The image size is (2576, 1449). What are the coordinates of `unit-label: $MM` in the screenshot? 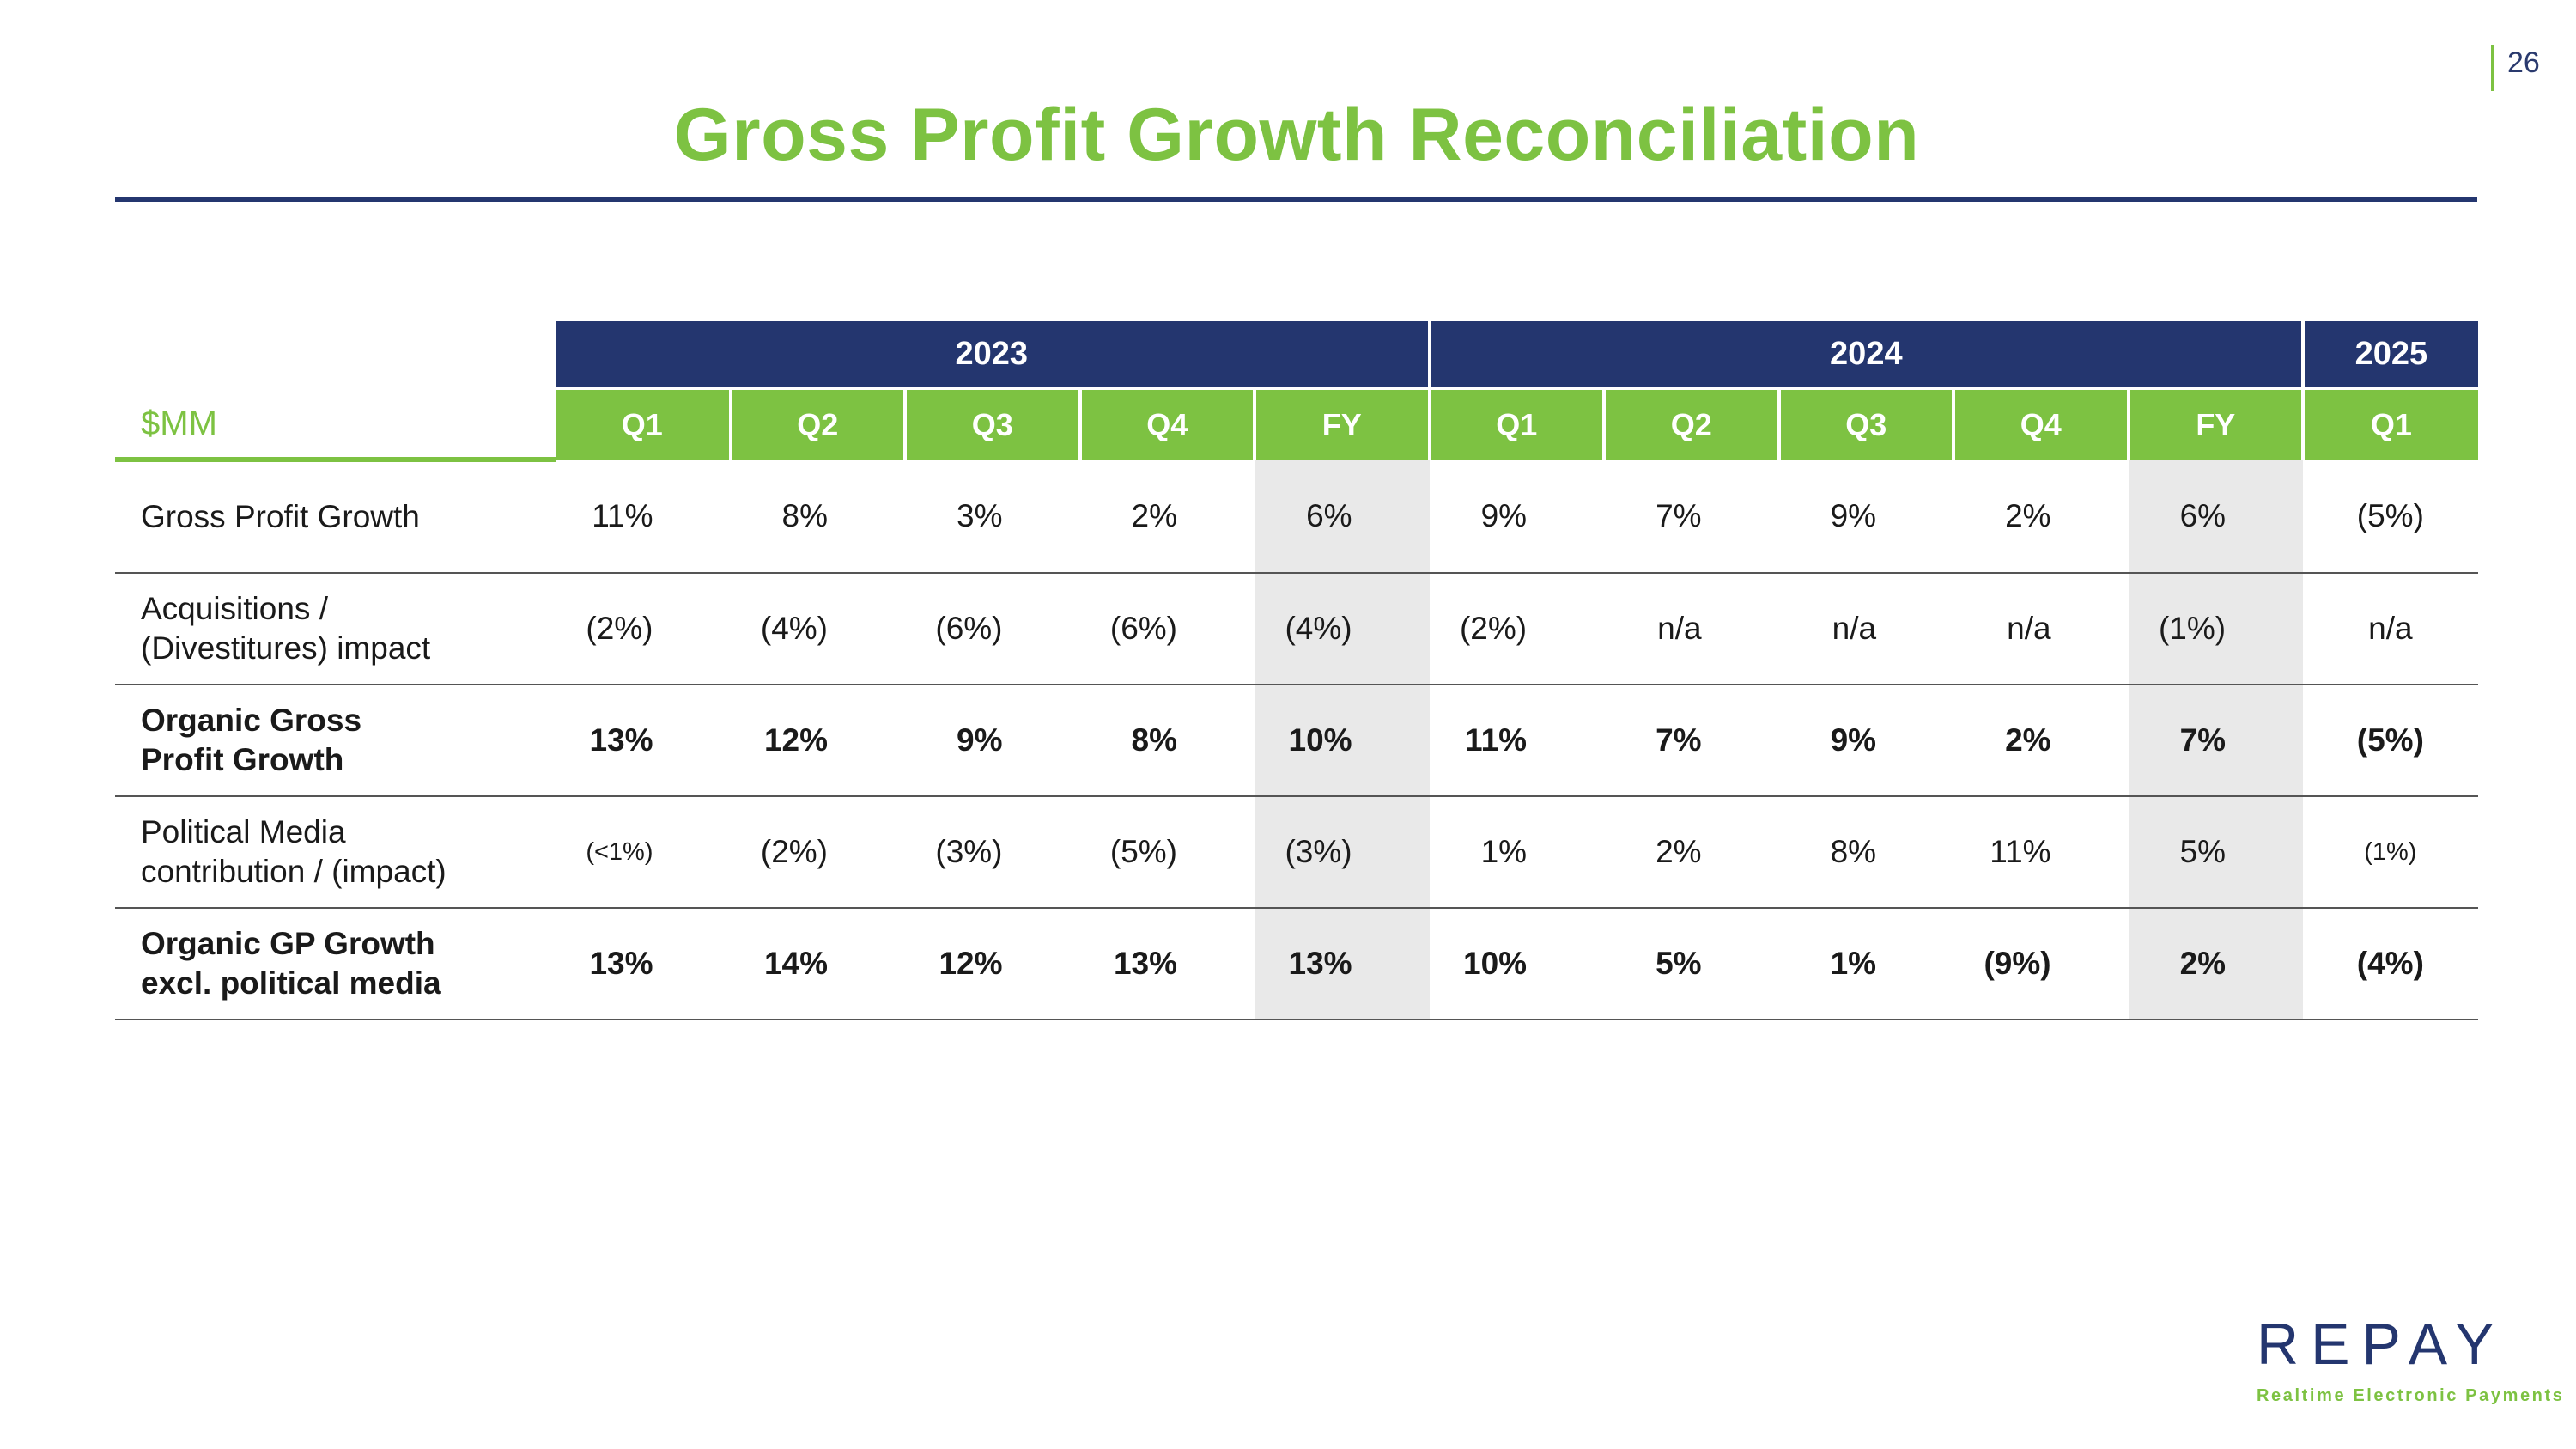 It's located at (335, 424).